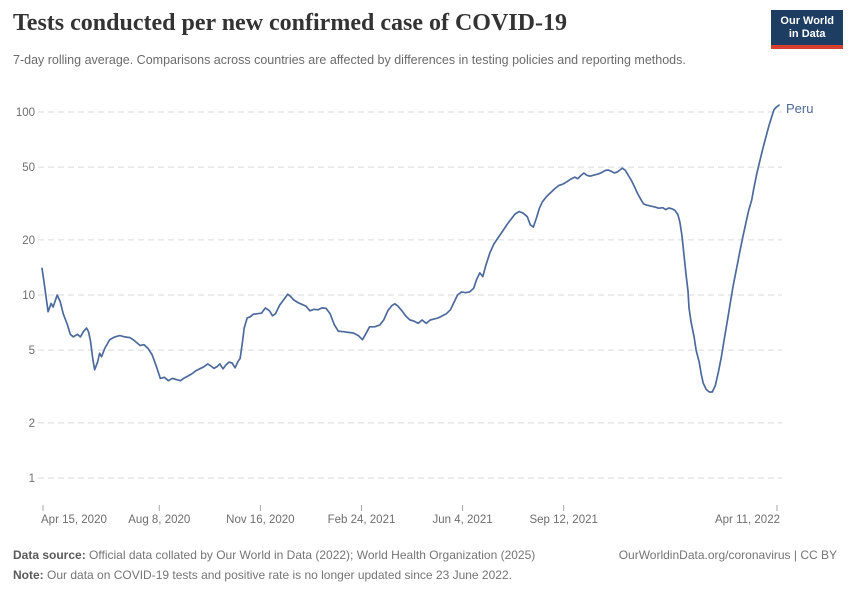  I want to click on y-tick-label: 2, so click(32, 424).